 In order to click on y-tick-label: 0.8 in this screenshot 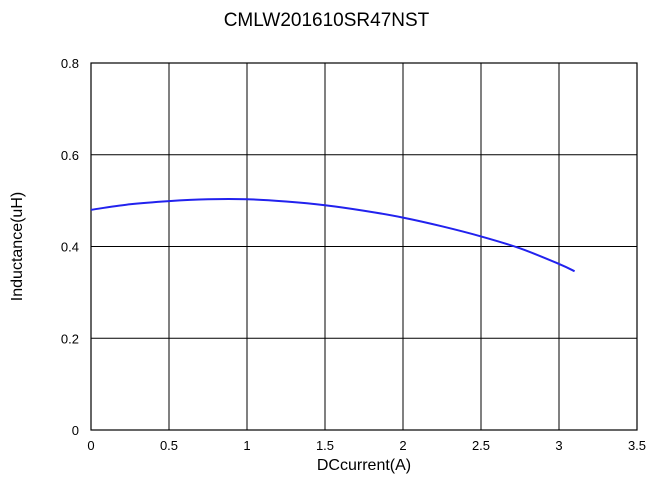, I will do `click(70, 63)`.